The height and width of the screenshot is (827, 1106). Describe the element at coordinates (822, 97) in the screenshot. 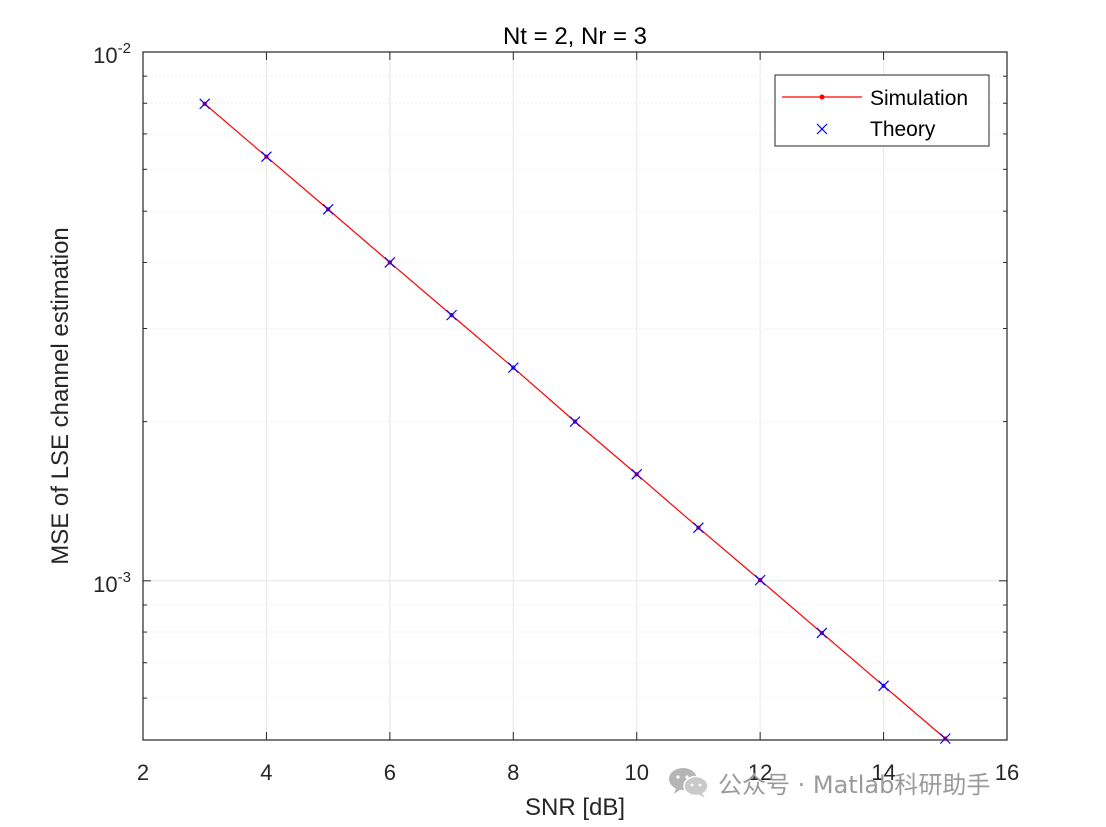

I see `legend-simulation-marker` at that location.